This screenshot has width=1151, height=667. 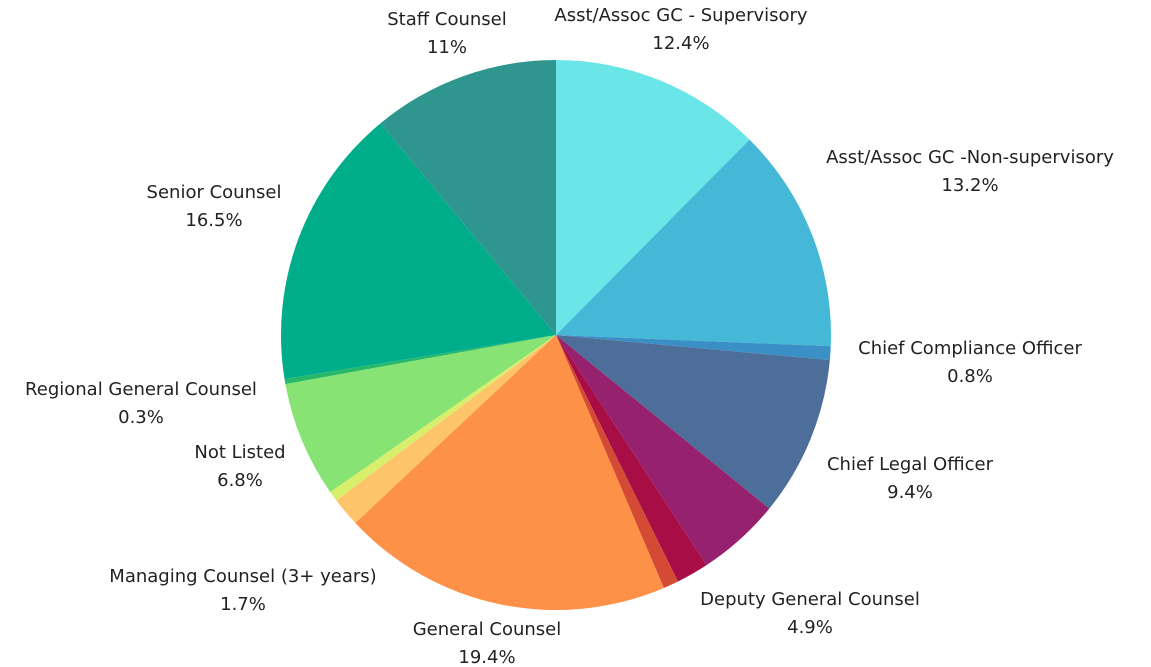 I want to click on slice-value: 0.3%, so click(x=141, y=417).